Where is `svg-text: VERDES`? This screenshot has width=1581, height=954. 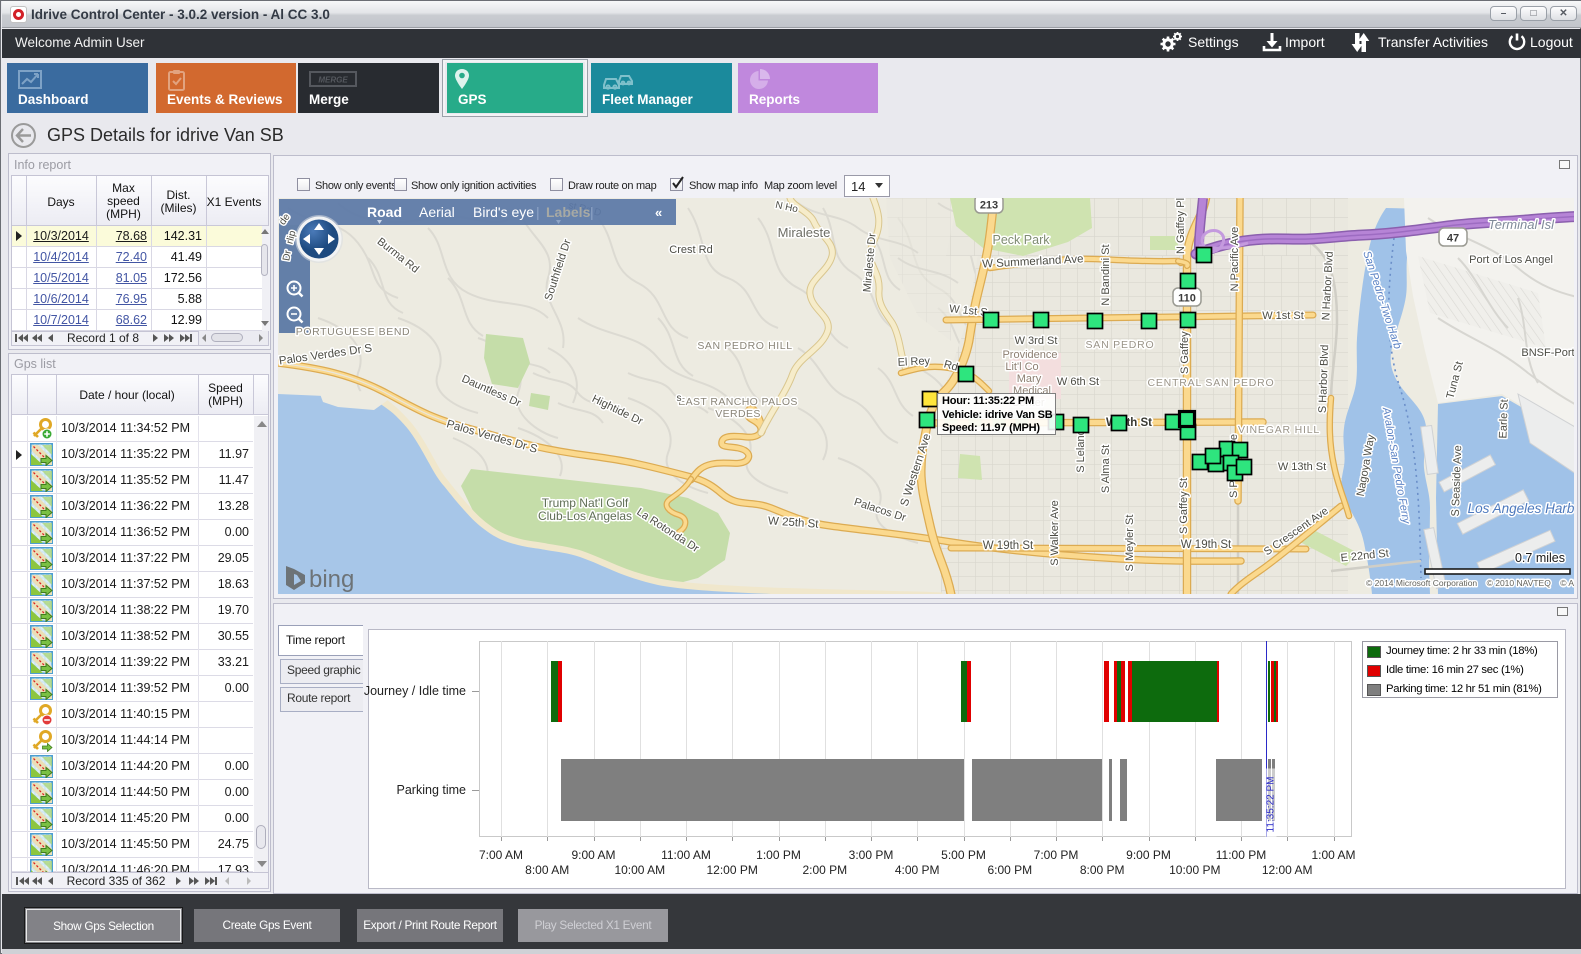
svg-text: VERDES is located at coordinates (738, 414).